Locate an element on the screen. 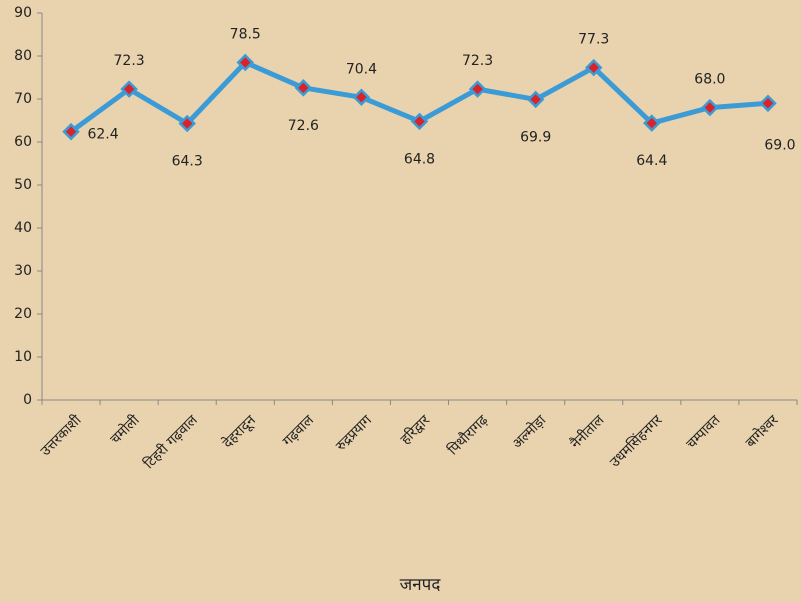 The width and height of the screenshot is (801, 602). x-tick-label: देहरादून is located at coordinates (239, 431).